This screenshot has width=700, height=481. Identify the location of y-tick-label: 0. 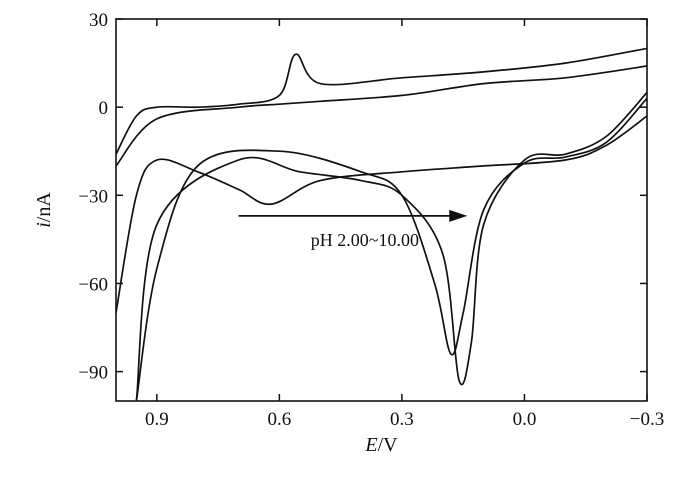
(104, 108).